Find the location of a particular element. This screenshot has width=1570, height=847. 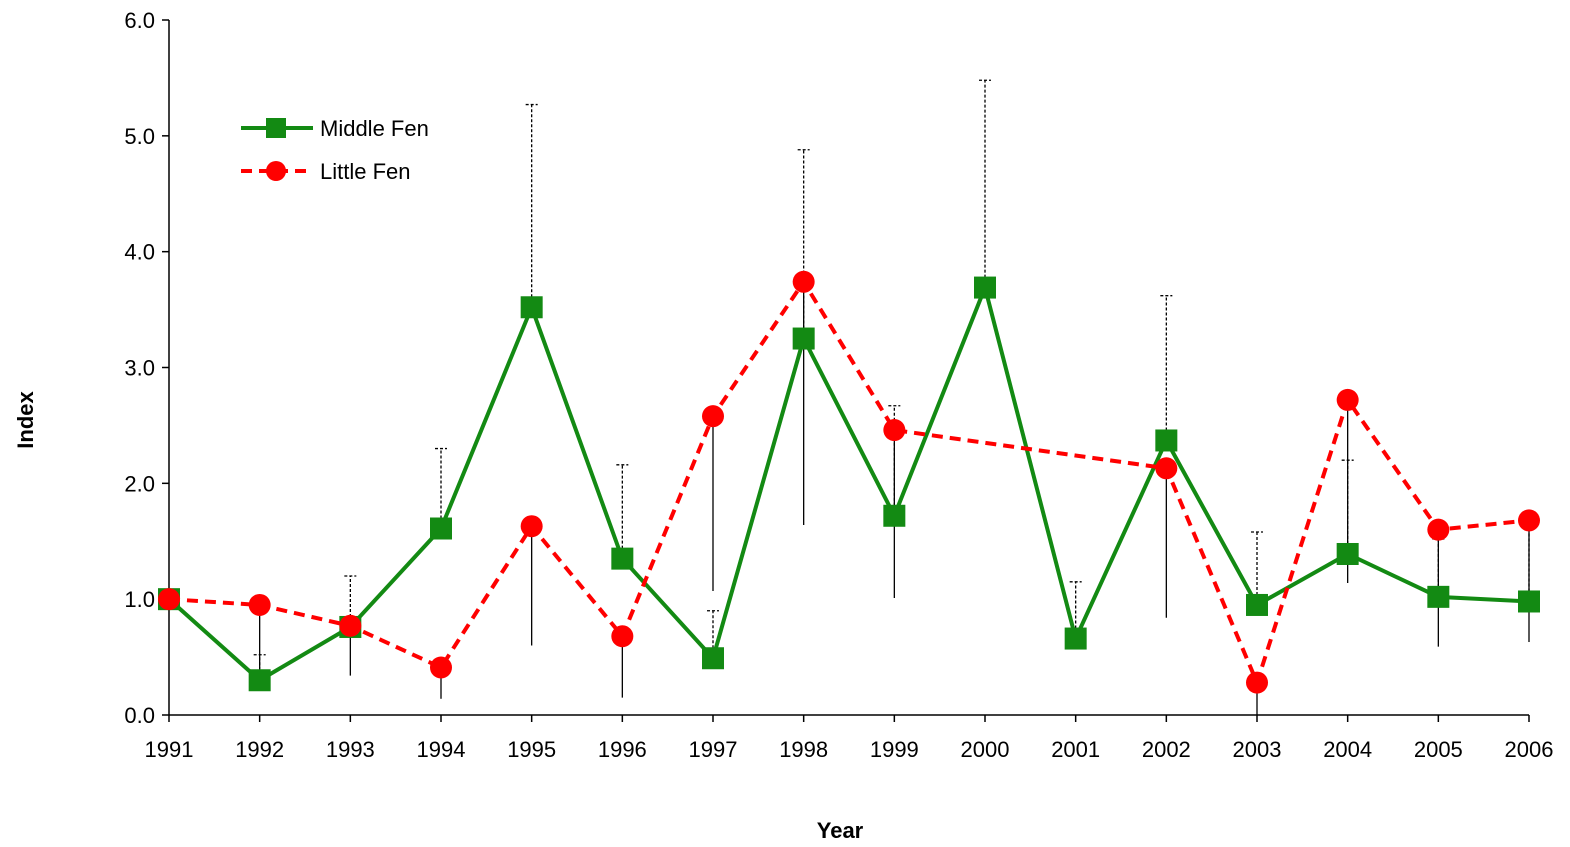

x-tick-label: 2003 is located at coordinates (1257, 749).